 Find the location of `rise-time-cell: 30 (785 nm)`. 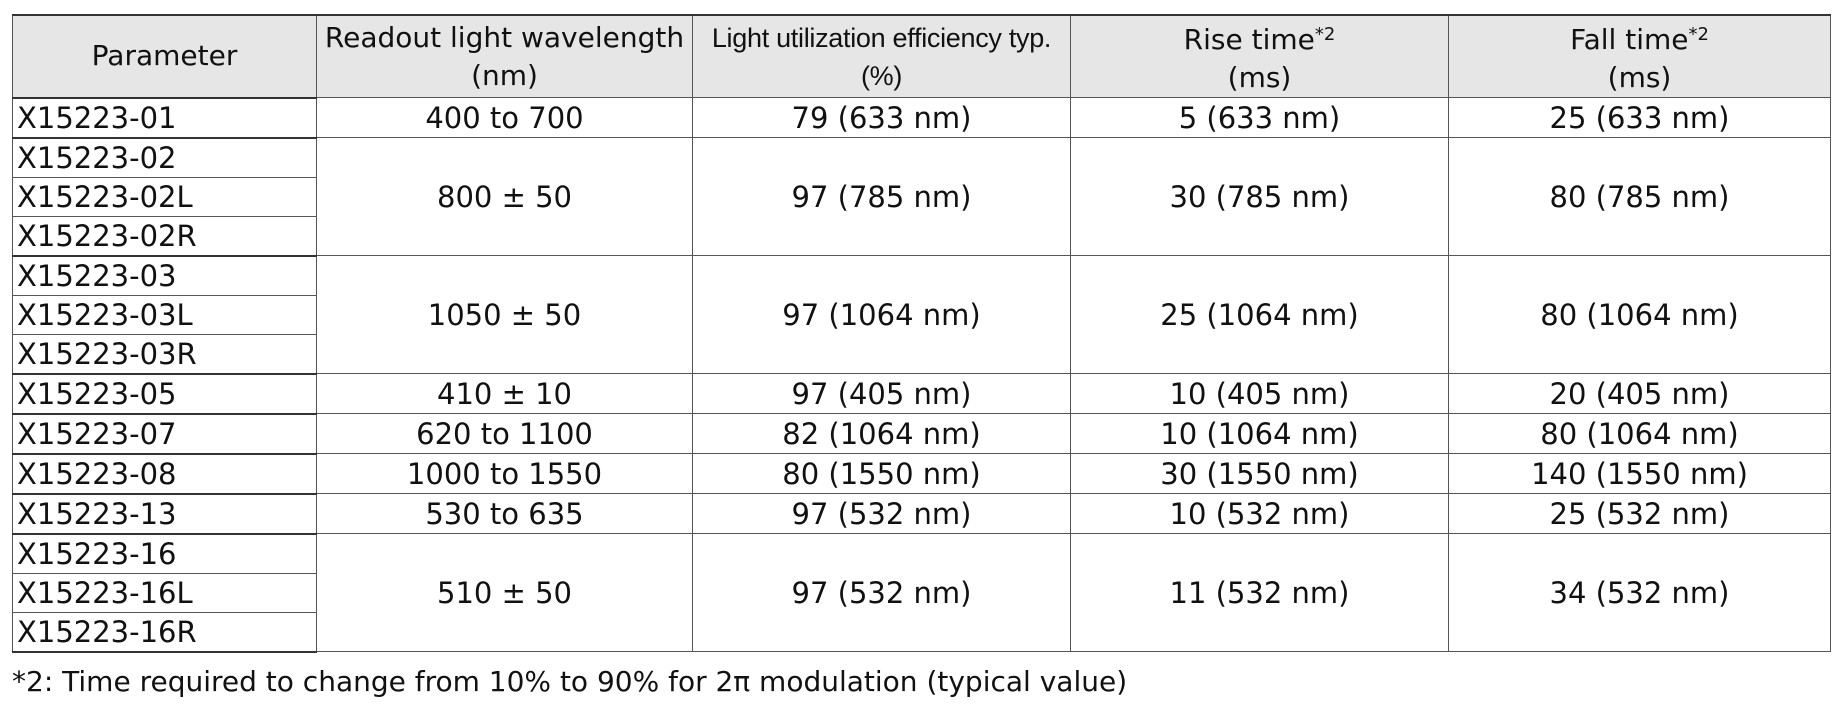

rise-time-cell: 30 (785 nm) is located at coordinates (1259, 196).